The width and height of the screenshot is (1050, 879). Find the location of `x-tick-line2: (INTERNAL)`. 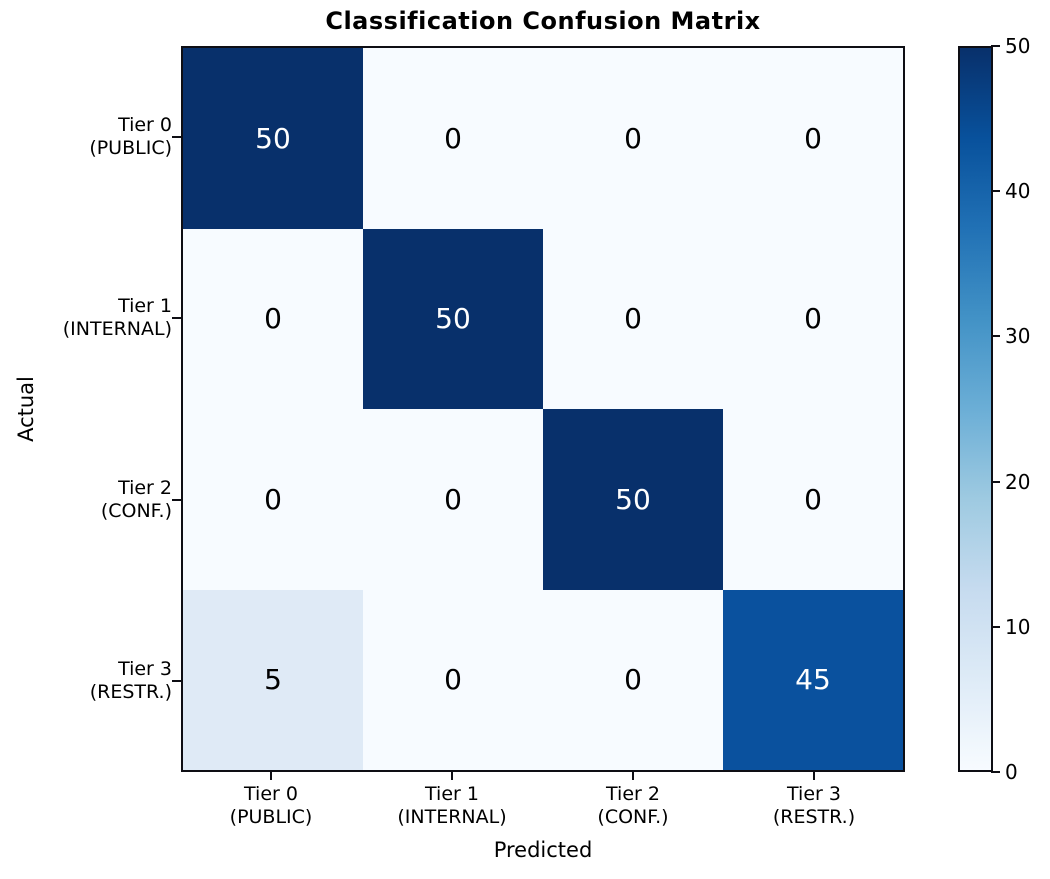

x-tick-line2: (INTERNAL) is located at coordinates (452, 816).